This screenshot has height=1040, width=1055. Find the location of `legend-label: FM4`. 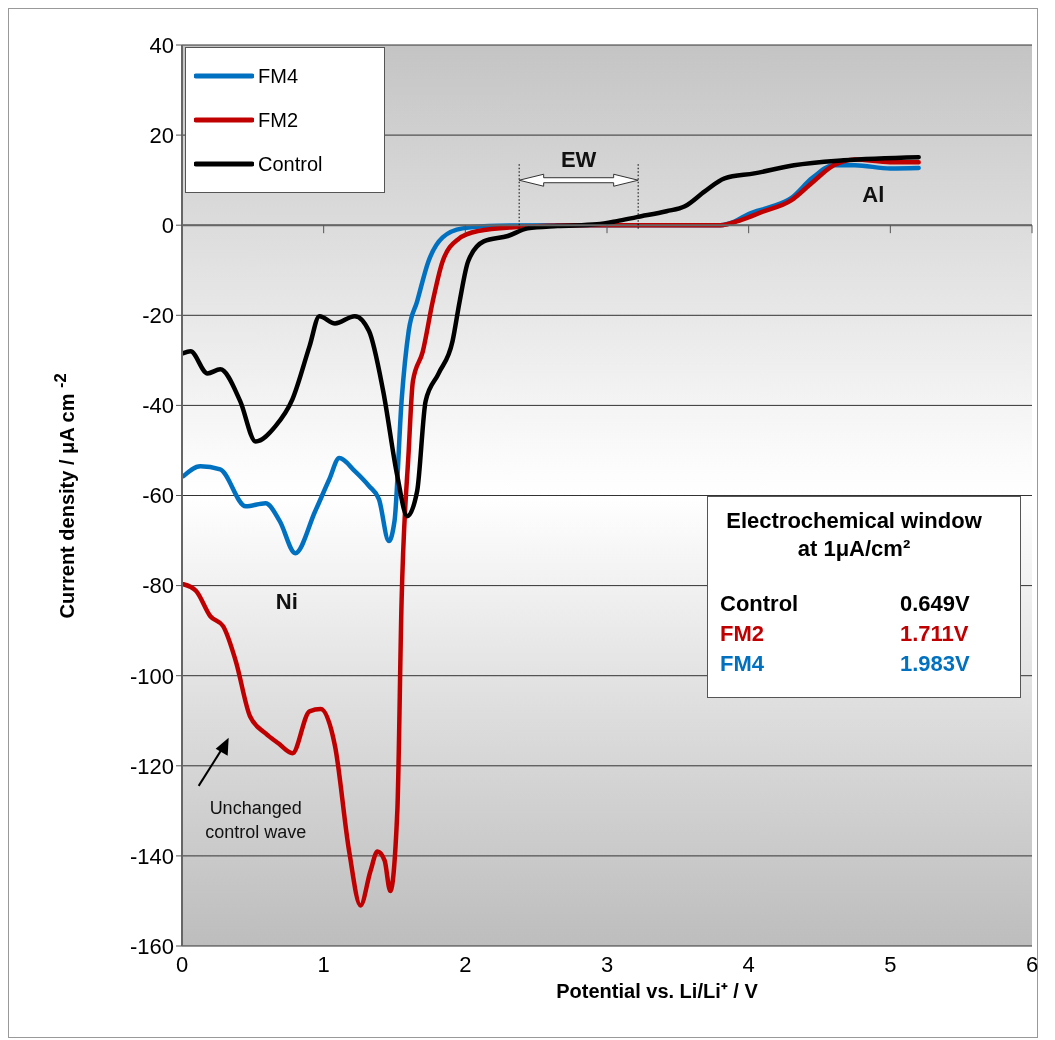

legend-label: FM4 is located at coordinates (278, 76).